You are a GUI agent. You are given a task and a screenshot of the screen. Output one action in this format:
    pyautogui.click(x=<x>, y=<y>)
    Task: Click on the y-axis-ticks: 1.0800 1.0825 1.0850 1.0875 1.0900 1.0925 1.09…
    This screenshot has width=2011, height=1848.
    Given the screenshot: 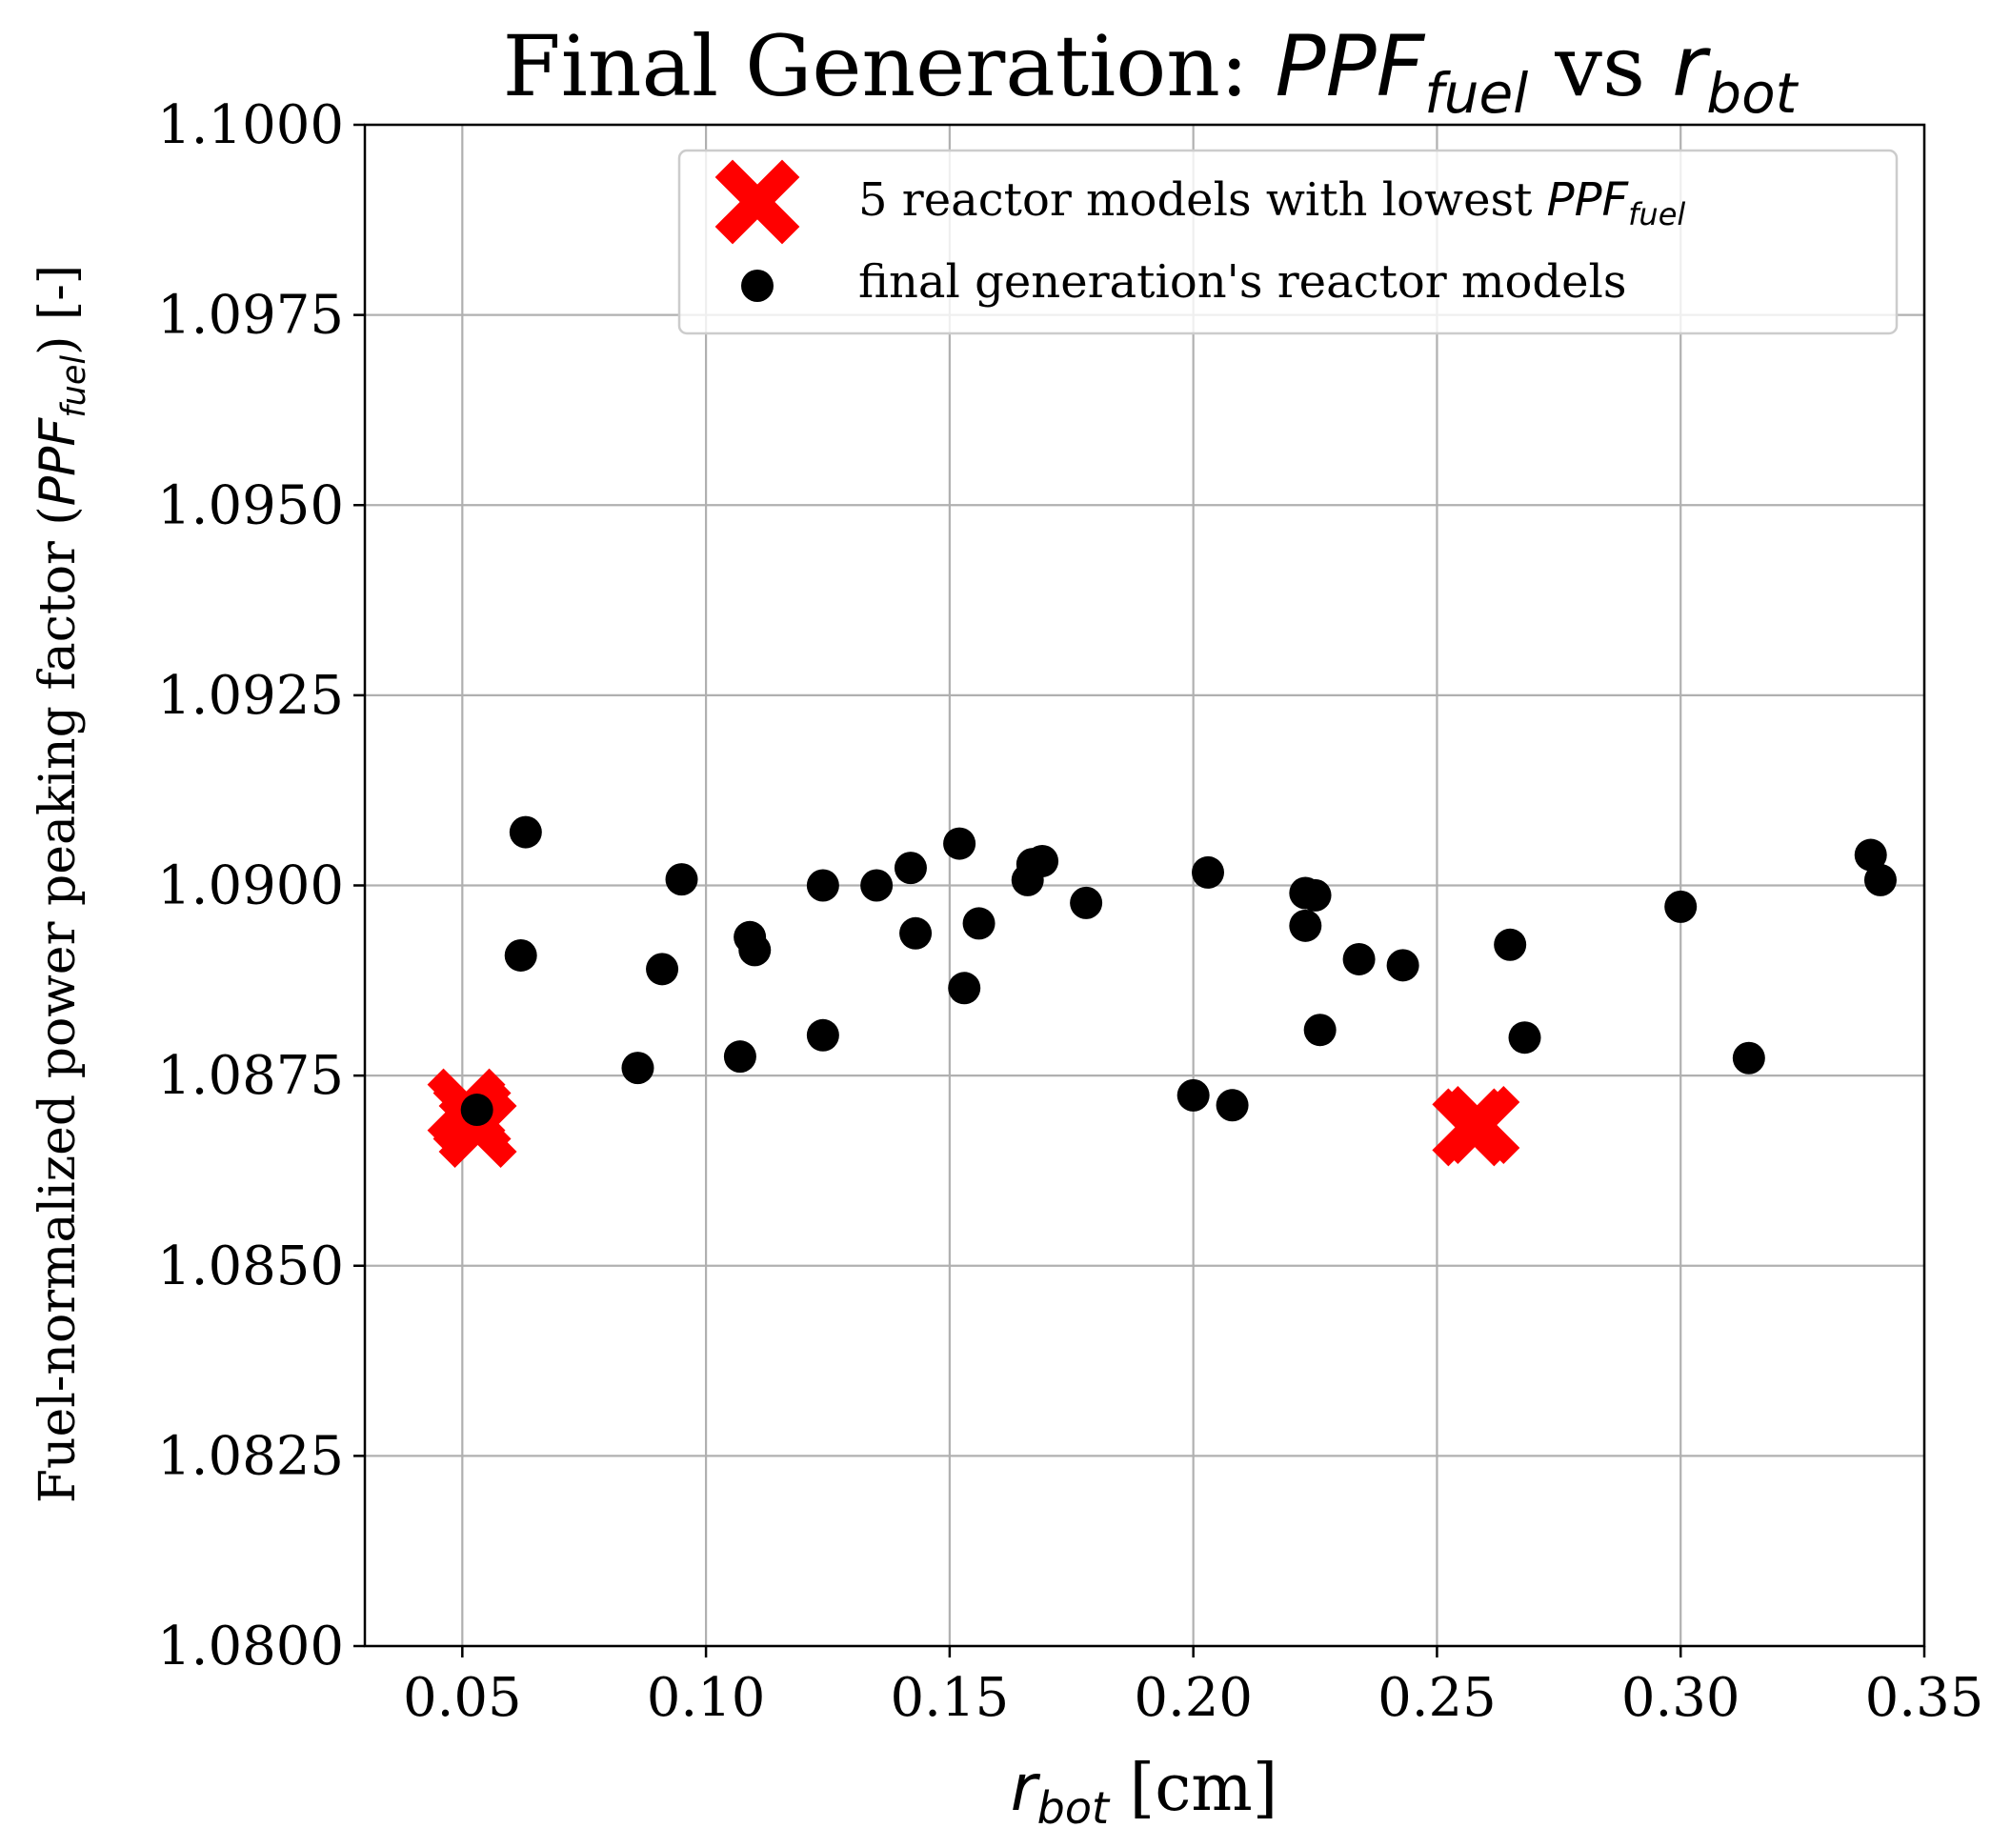 What is the action you would take?
    pyautogui.click(x=261, y=885)
    